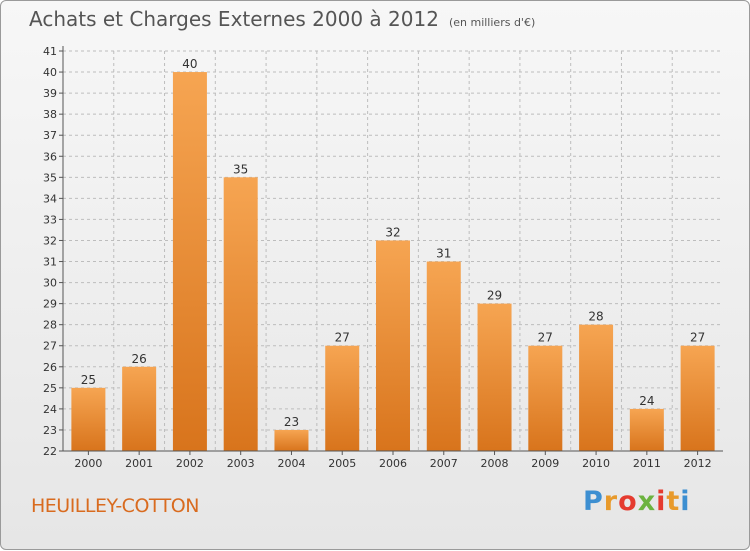 The width and height of the screenshot is (750, 551). What do you see at coordinates (50, 135) in the screenshot?
I see `y-tick-label: 37` at bounding box center [50, 135].